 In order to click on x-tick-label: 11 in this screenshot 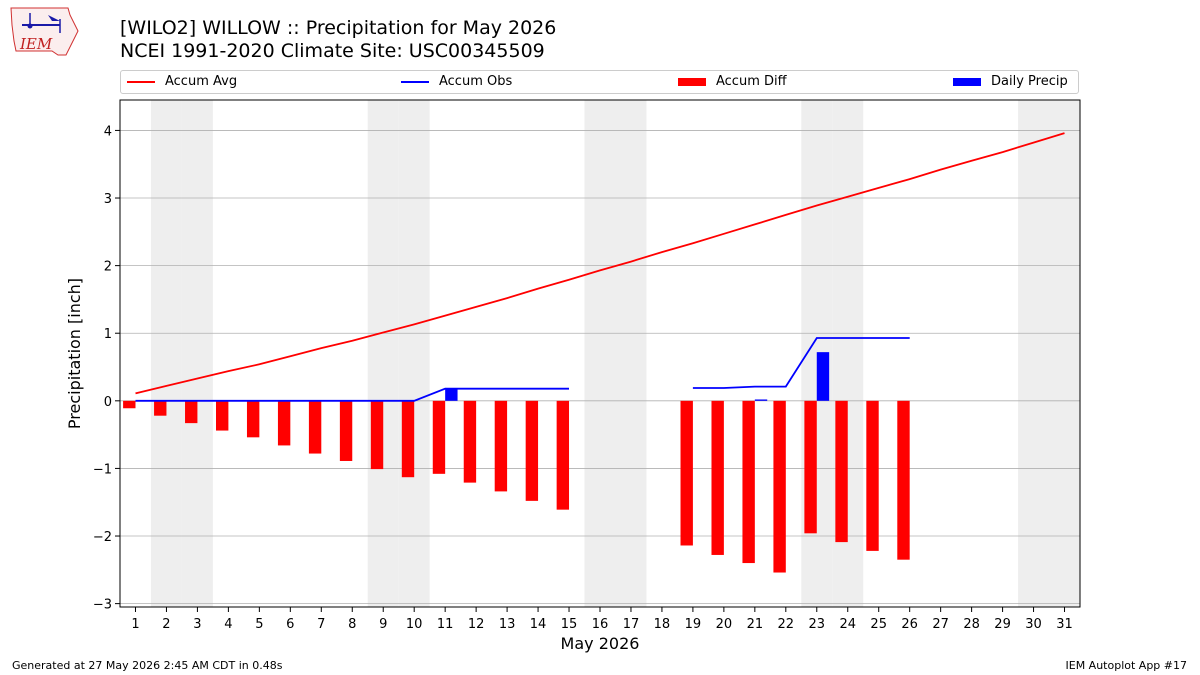, I will do `click(445, 624)`.